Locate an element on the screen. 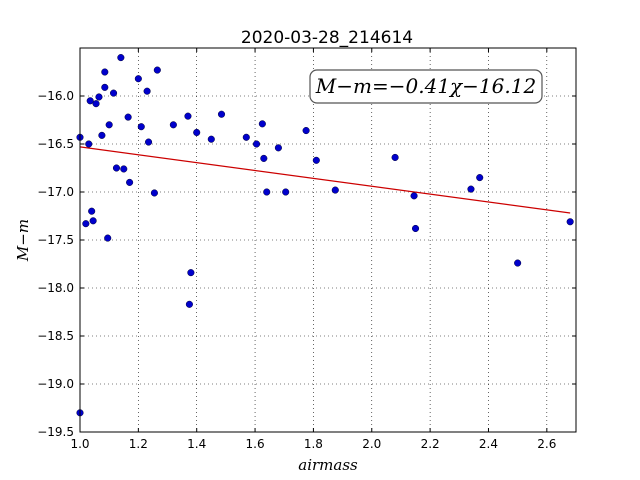 This screenshot has height=480, width=640. y-axis-label: M−m is located at coordinates (23, 240).